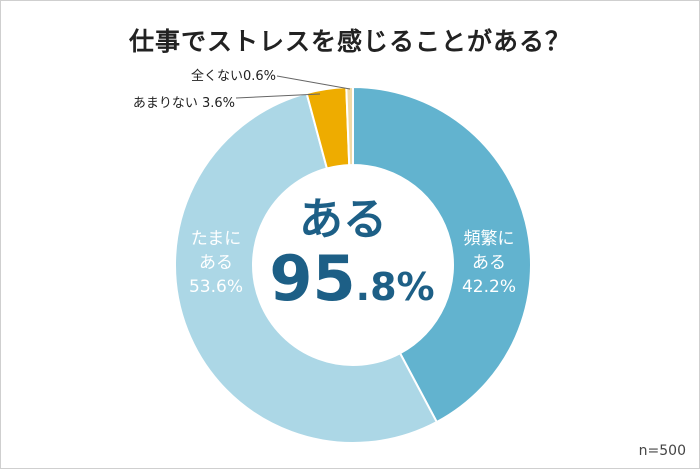 This screenshot has height=469, width=700. Describe the element at coordinates (312, 278) in the screenshot. I see `center-value-main: 95` at that location.